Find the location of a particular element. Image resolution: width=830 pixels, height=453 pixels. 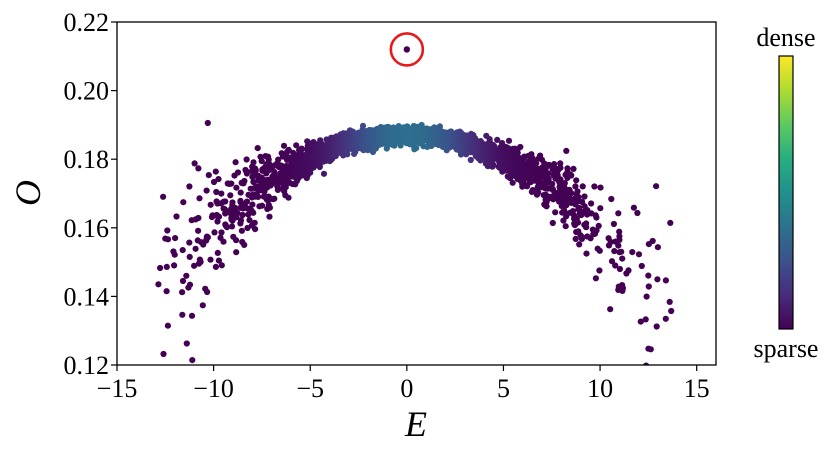

outlier-highlight-circle is located at coordinates (407, 49).